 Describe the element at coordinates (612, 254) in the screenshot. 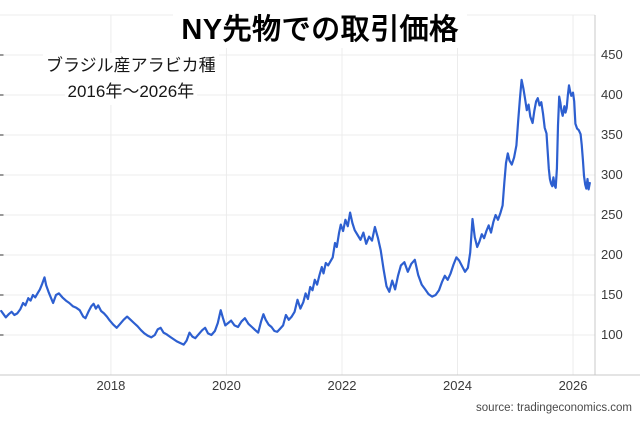

I see `y-tick-label: 200` at that location.